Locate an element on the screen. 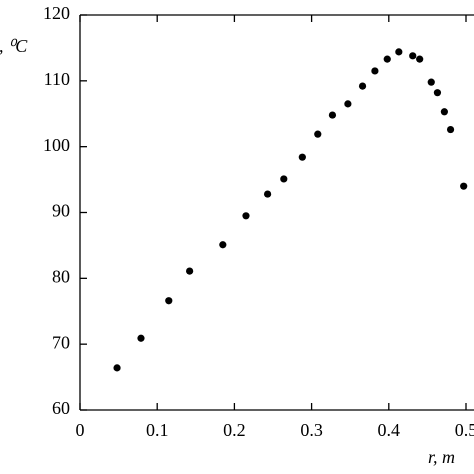  y-axis-label: t, ⁰C is located at coordinates (14, 46).